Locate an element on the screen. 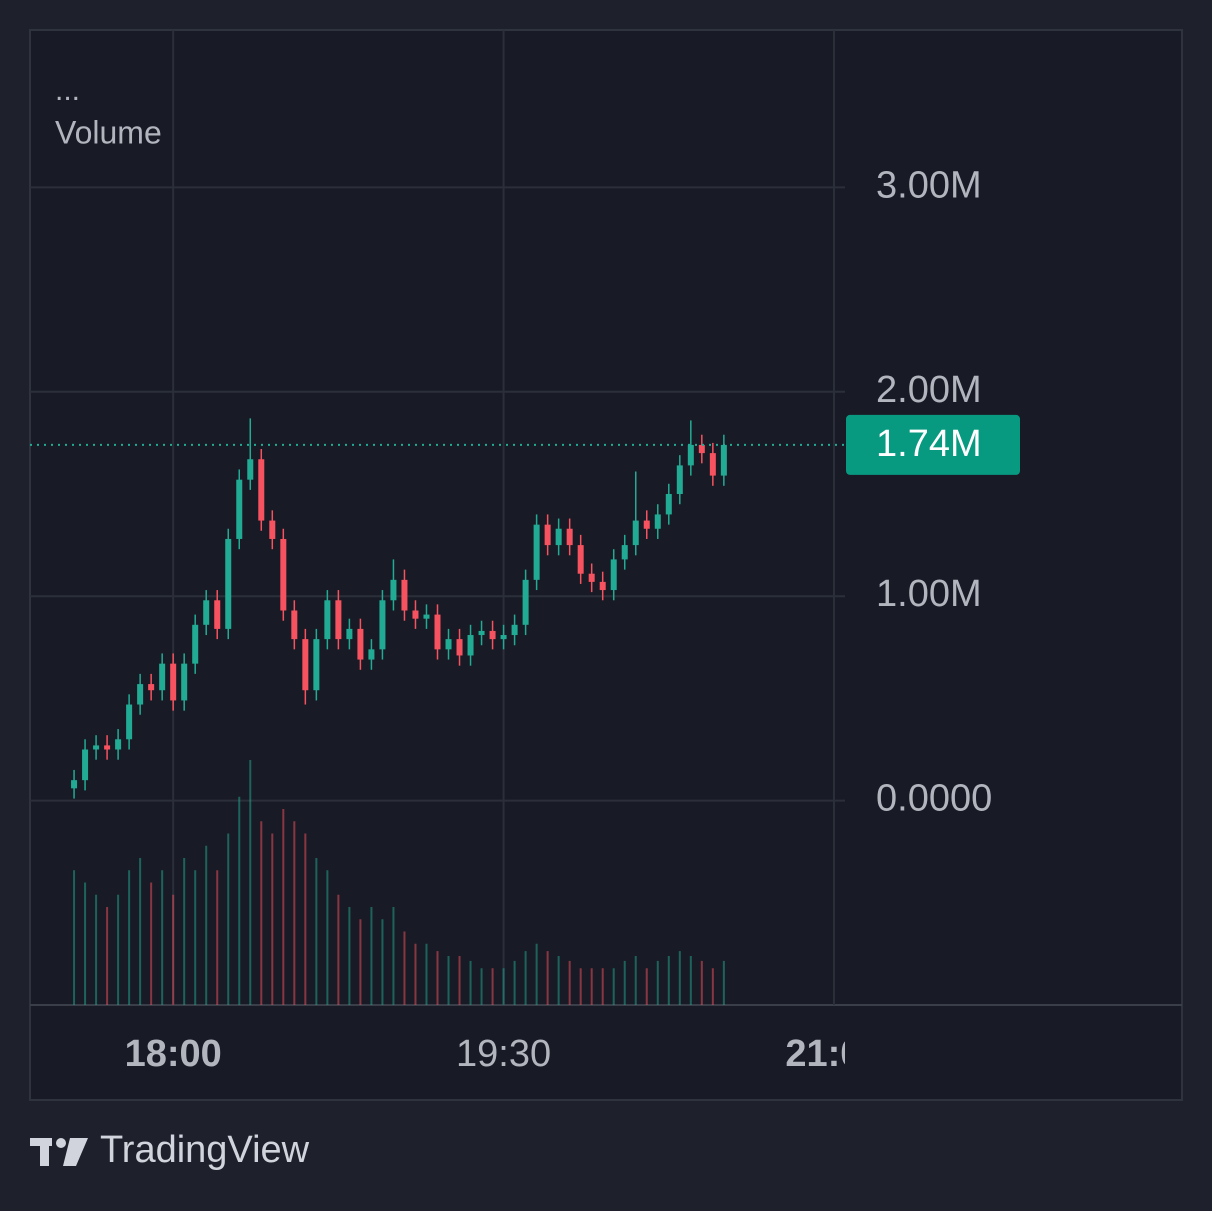 This screenshot has height=1211, width=1212. last-price-label: 1.74M is located at coordinates (929, 444).